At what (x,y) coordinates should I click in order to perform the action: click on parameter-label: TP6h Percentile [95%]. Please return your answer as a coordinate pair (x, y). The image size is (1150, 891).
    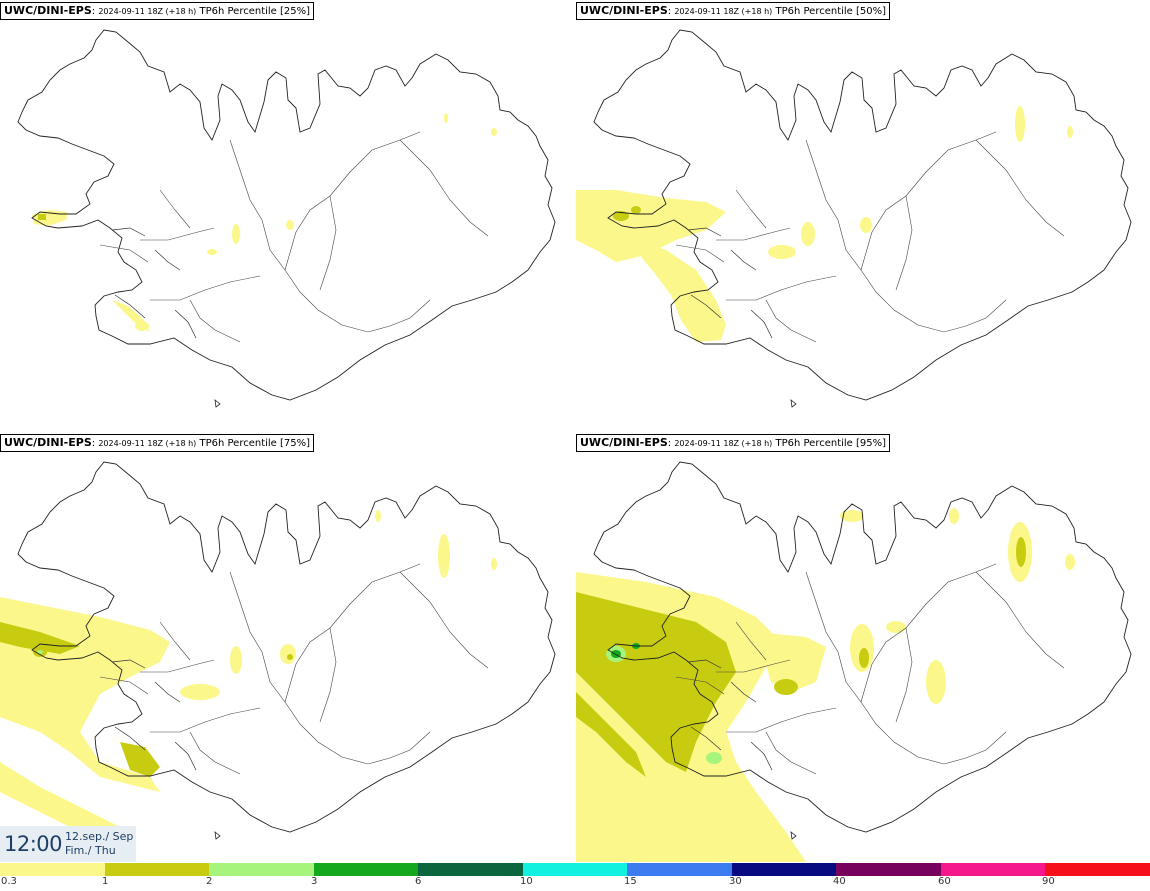
    Looking at the image, I should click on (831, 443).